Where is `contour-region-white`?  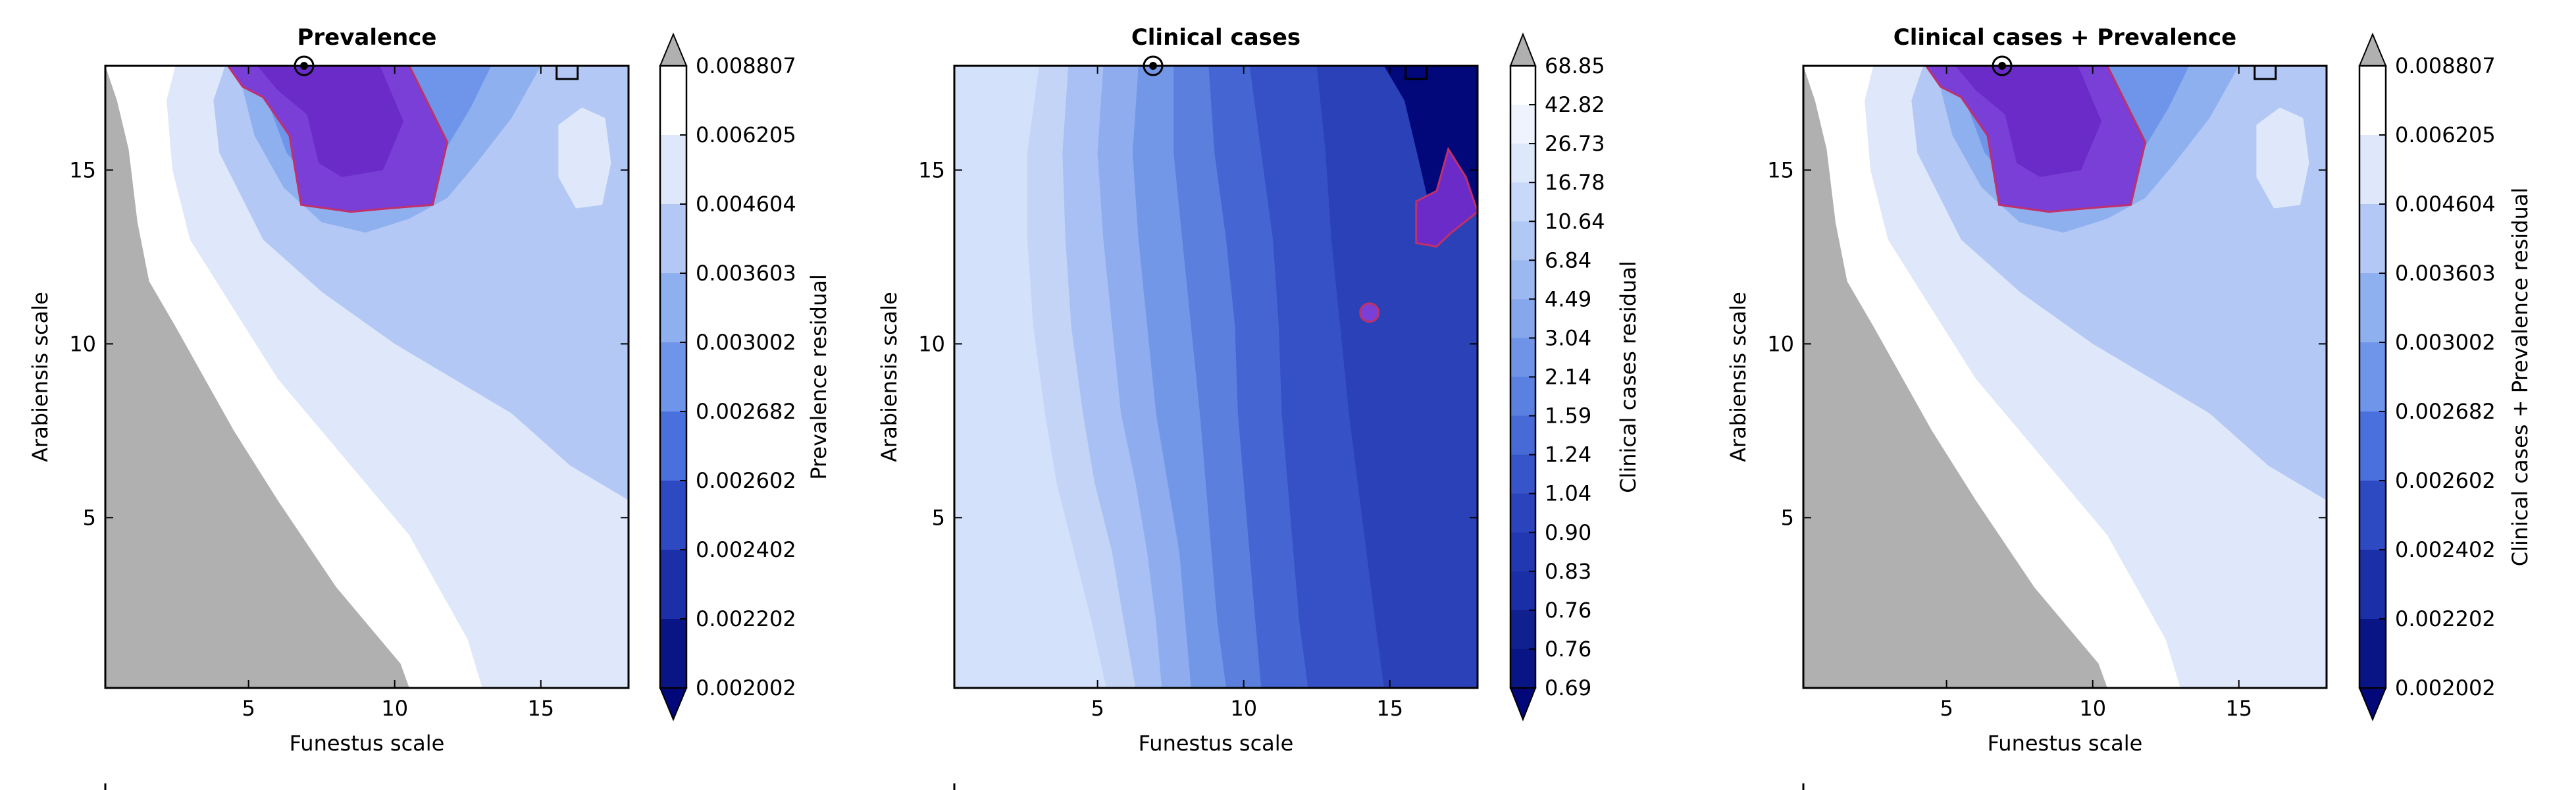 contour-region-white is located at coordinates (1991, 377).